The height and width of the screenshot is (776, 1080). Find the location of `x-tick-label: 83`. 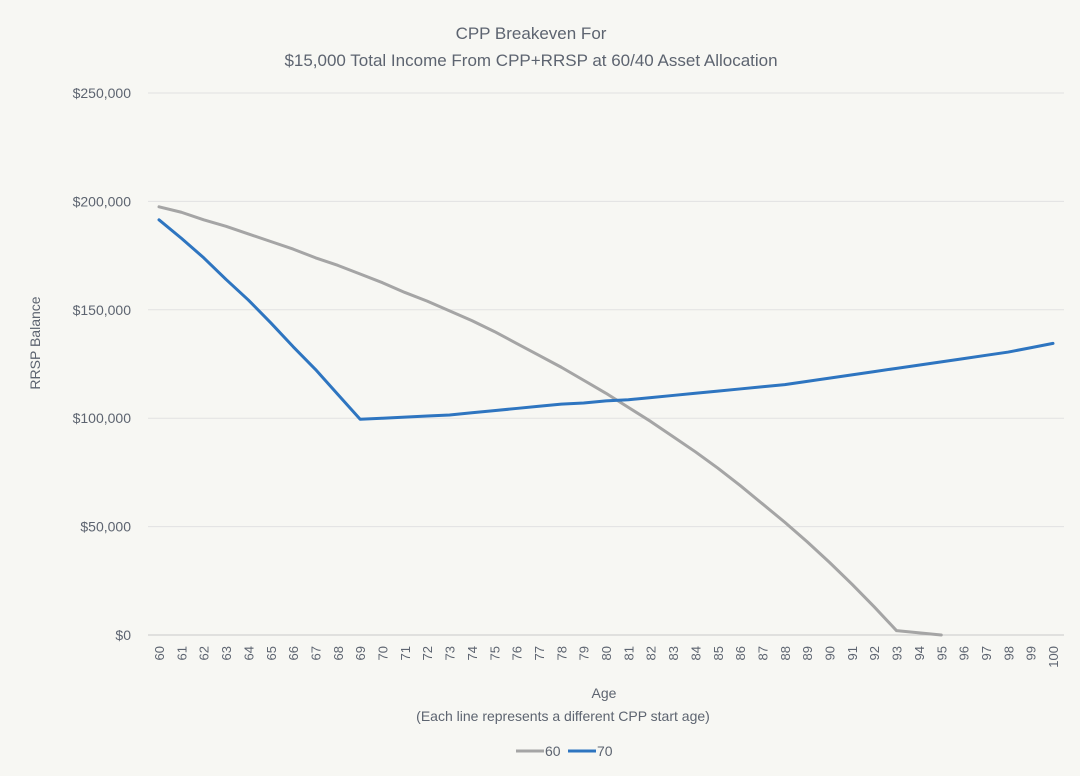

x-tick-label: 83 is located at coordinates (673, 653).